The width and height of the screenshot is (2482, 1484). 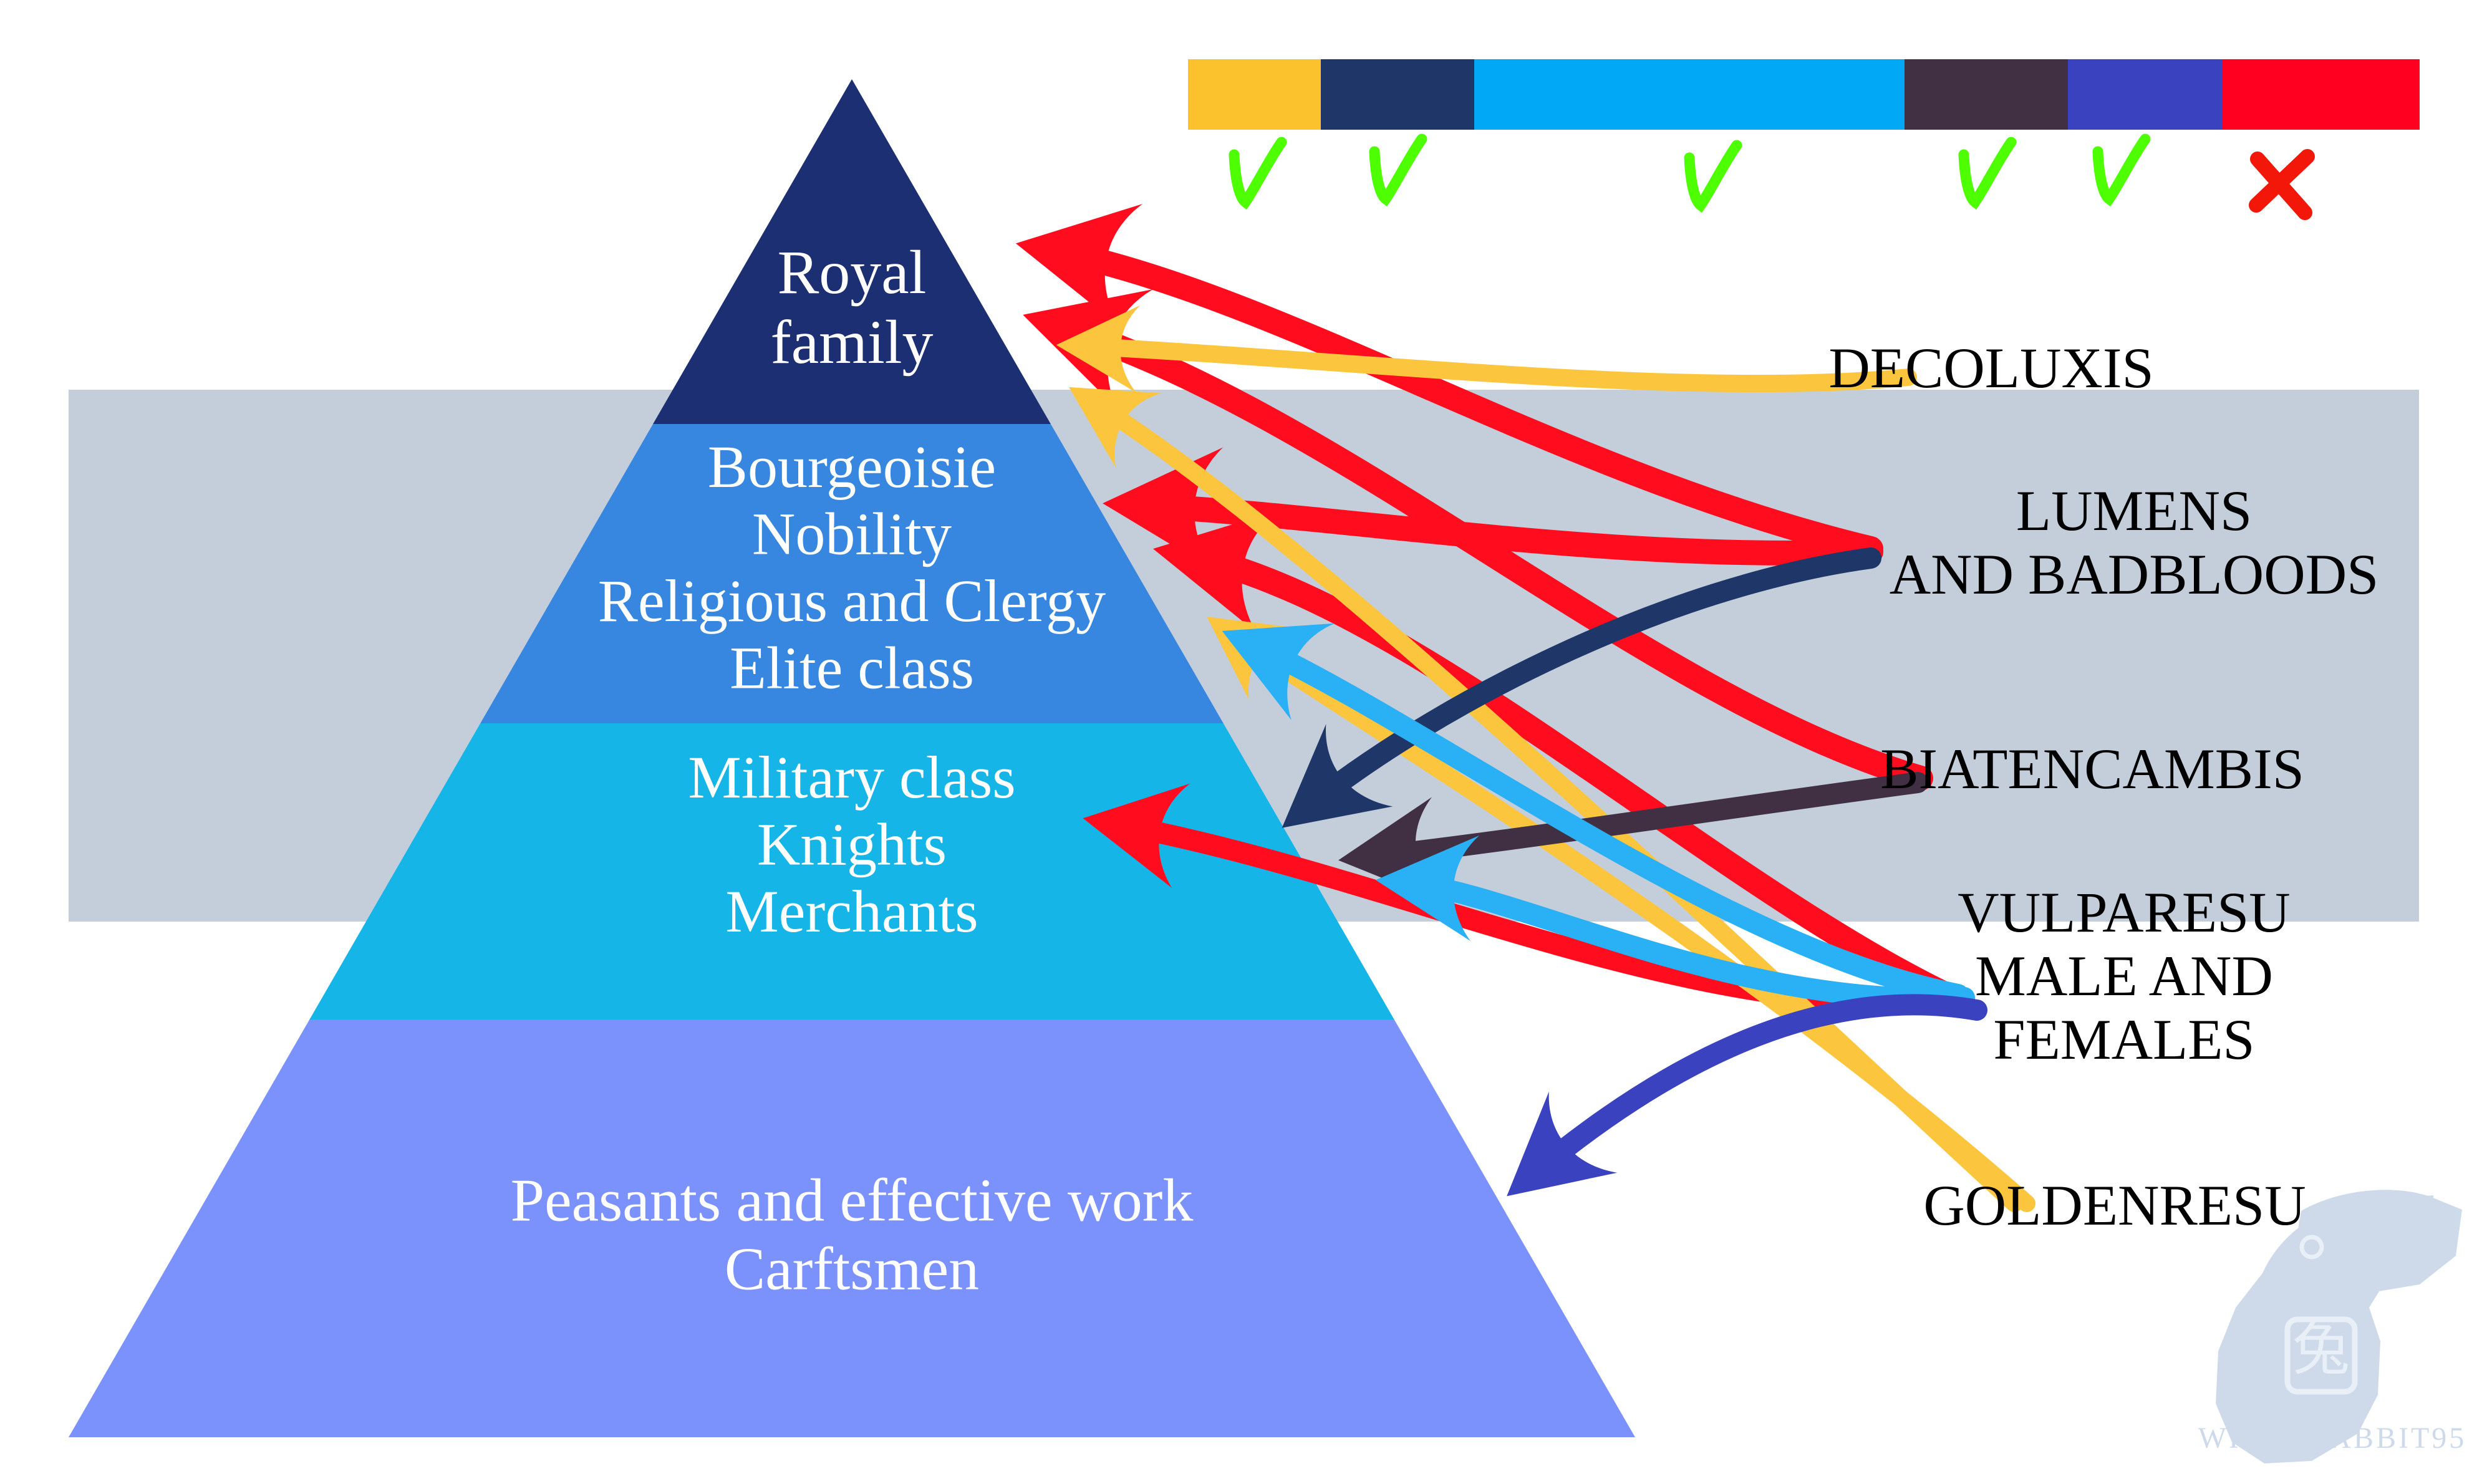 What do you see at coordinates (2321, 1349) in the screenshot?
I see `watermark-rabbit-kanji: 兔` at bounding box center [2321, 1349].